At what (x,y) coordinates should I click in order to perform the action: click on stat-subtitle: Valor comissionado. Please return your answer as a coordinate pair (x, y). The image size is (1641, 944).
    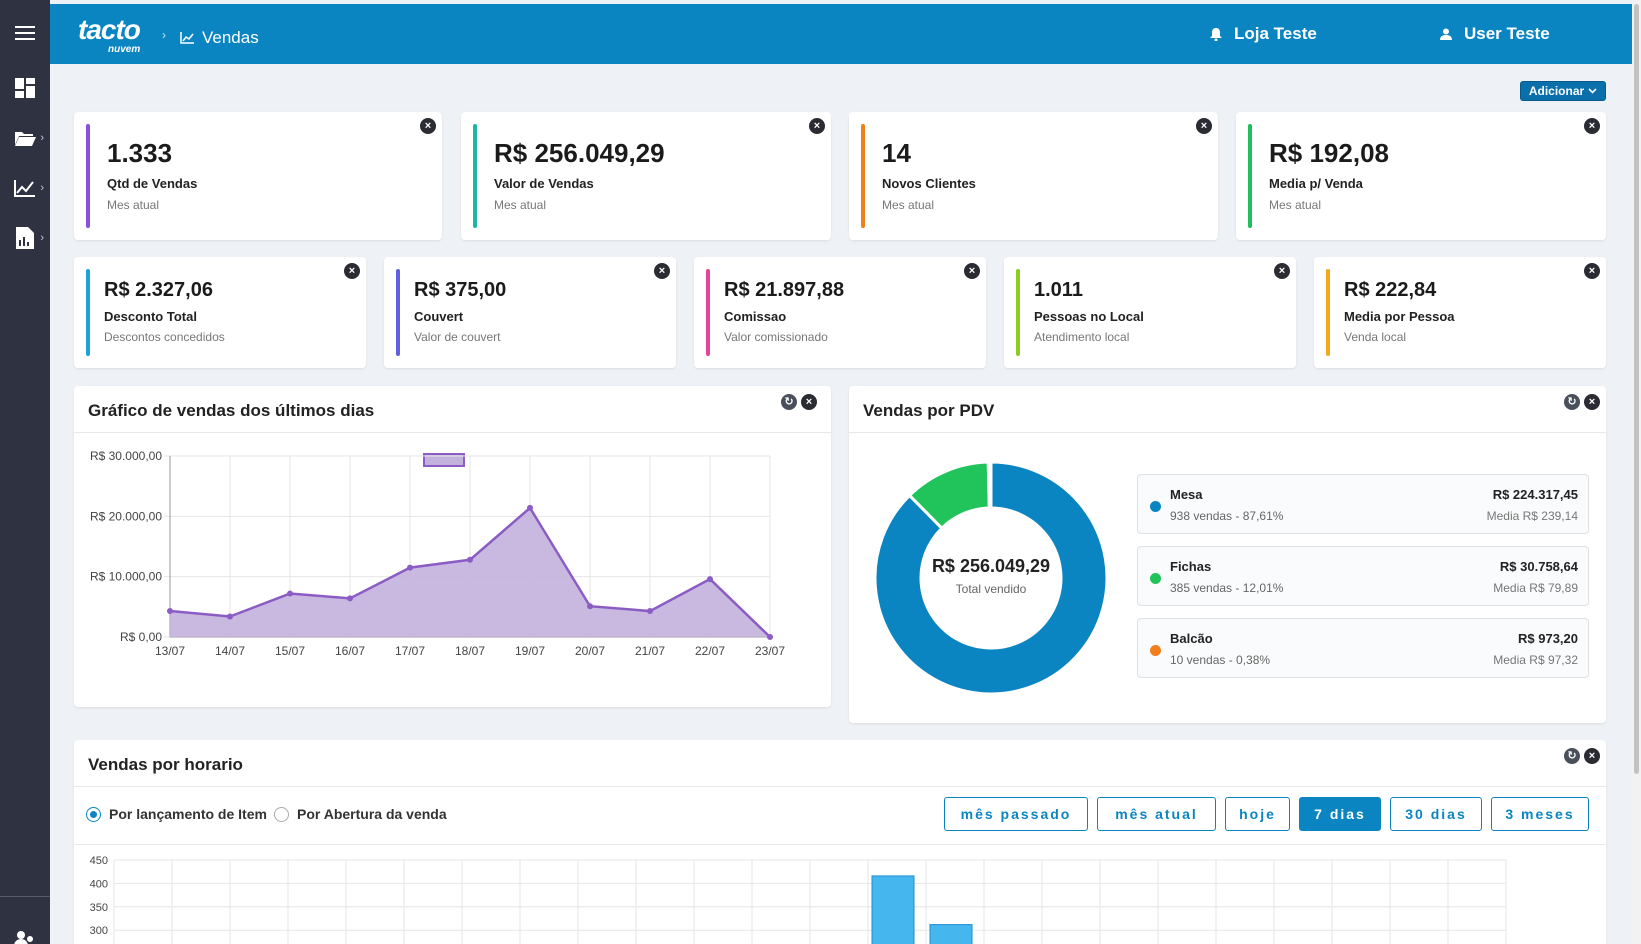
    Looking at the image, I should click on (776, 337).